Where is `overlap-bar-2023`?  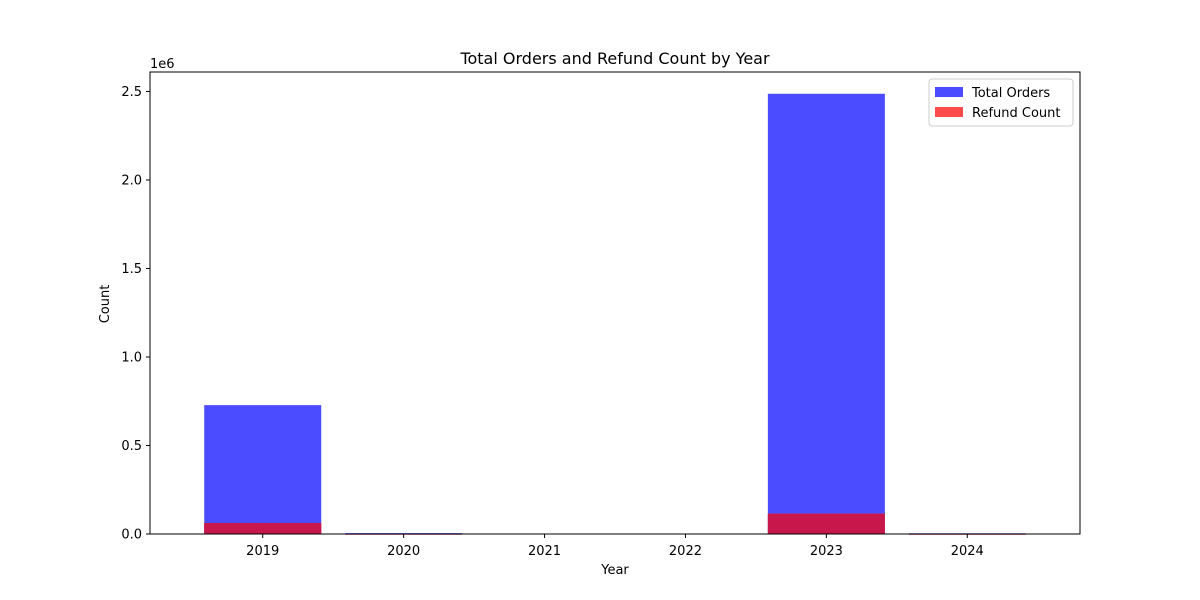 overlap-bar-2023 is located at coordinates (826, 523).